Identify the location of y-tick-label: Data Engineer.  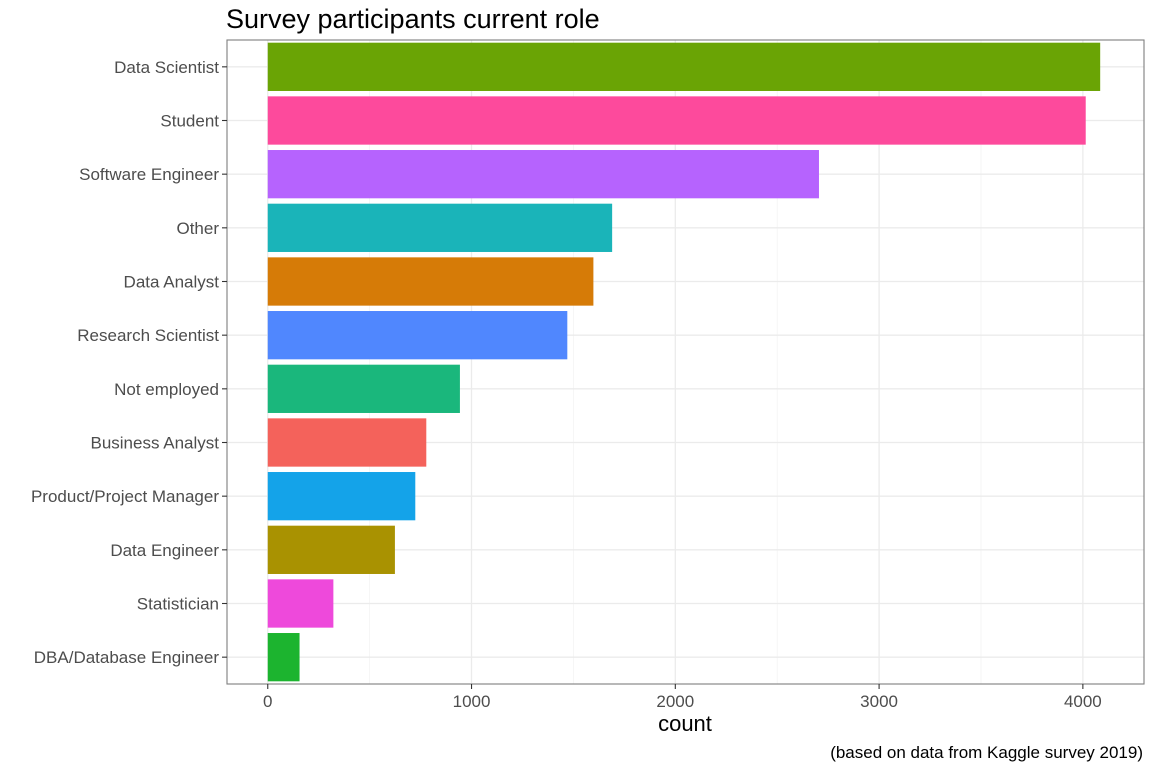
(164, 550).